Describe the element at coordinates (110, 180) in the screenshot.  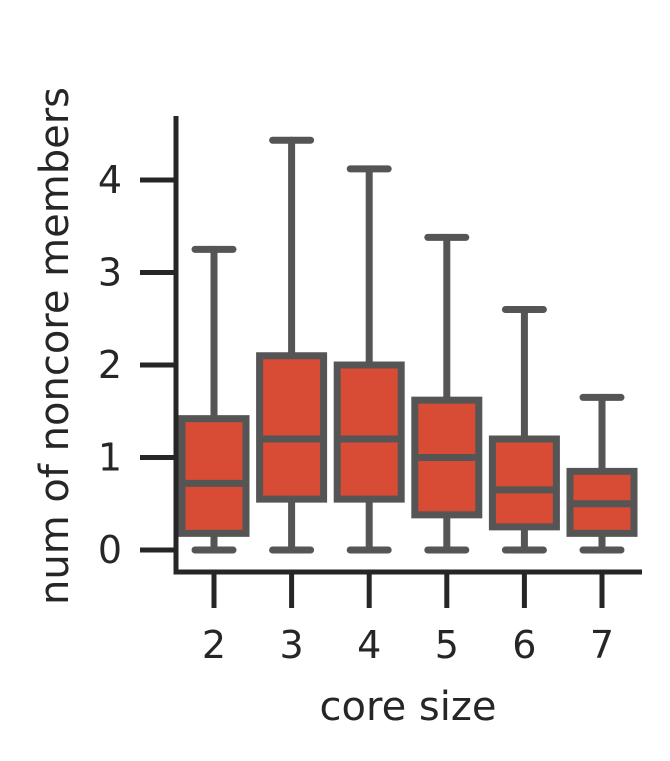
I see `y-tick-label-4: 4` at that location.